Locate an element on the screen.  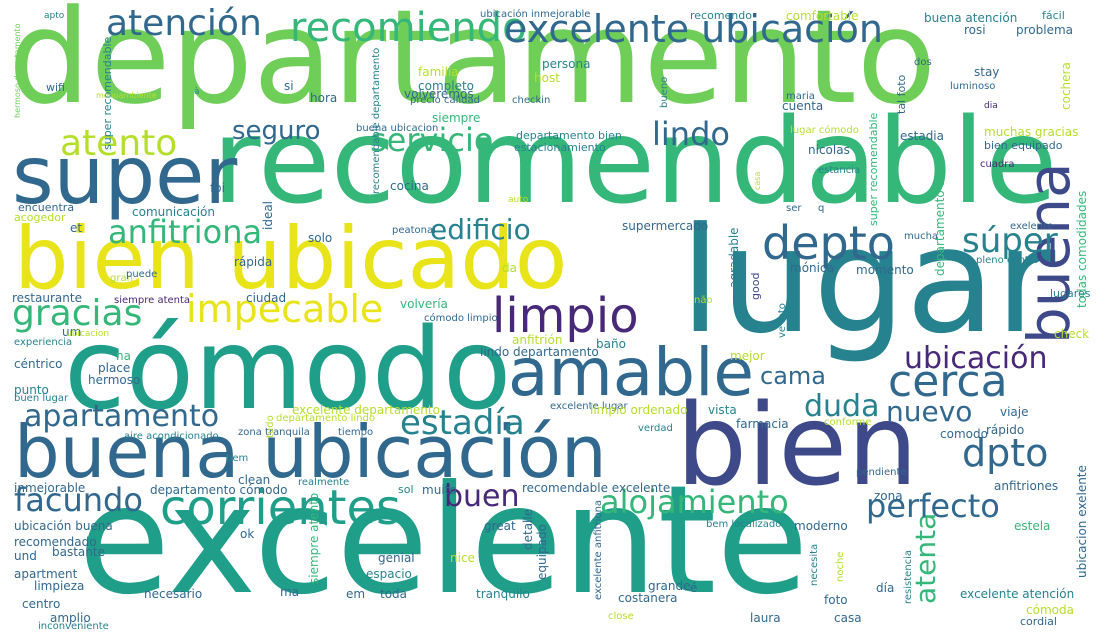
cloud-word: tudo is located at coordinates (270, 426).